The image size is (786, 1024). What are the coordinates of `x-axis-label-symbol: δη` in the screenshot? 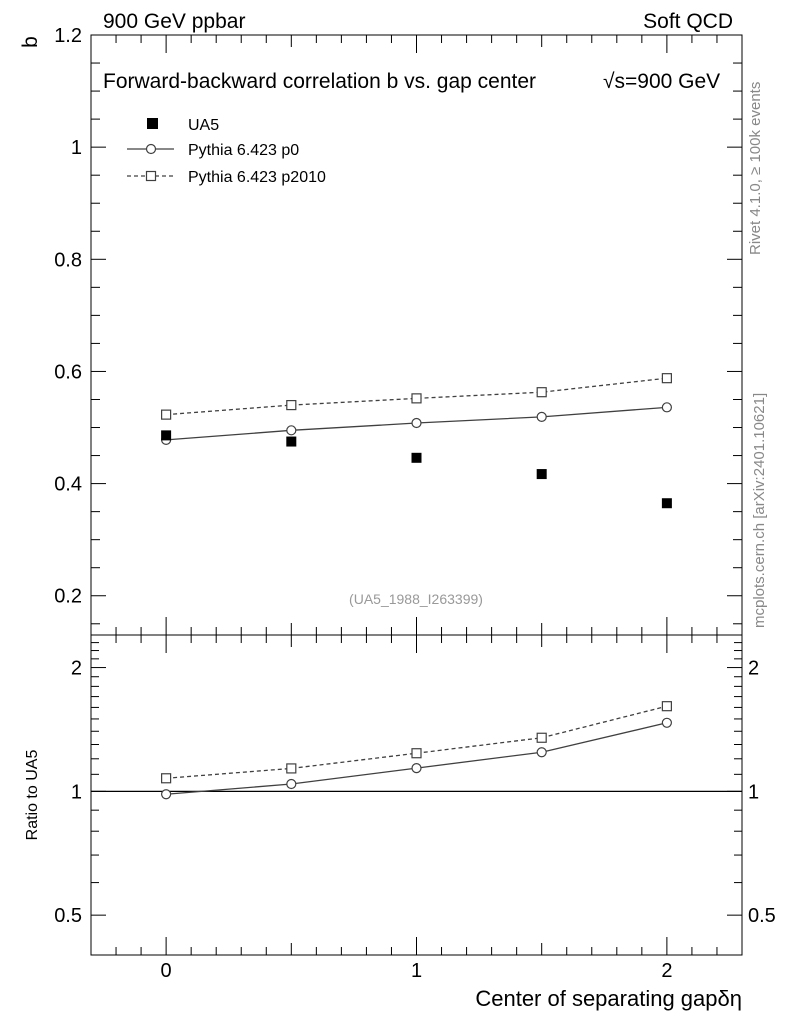 It's located at (730, 998).